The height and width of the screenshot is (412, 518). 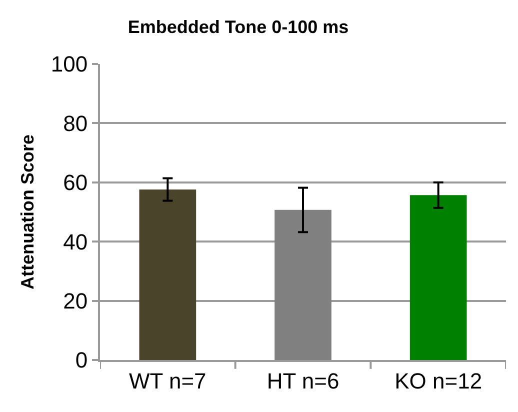 What do you see at coordinates (75, 183) in the screenshot?
I see `y-tick-label: 60` at bounding box center [75, 183].